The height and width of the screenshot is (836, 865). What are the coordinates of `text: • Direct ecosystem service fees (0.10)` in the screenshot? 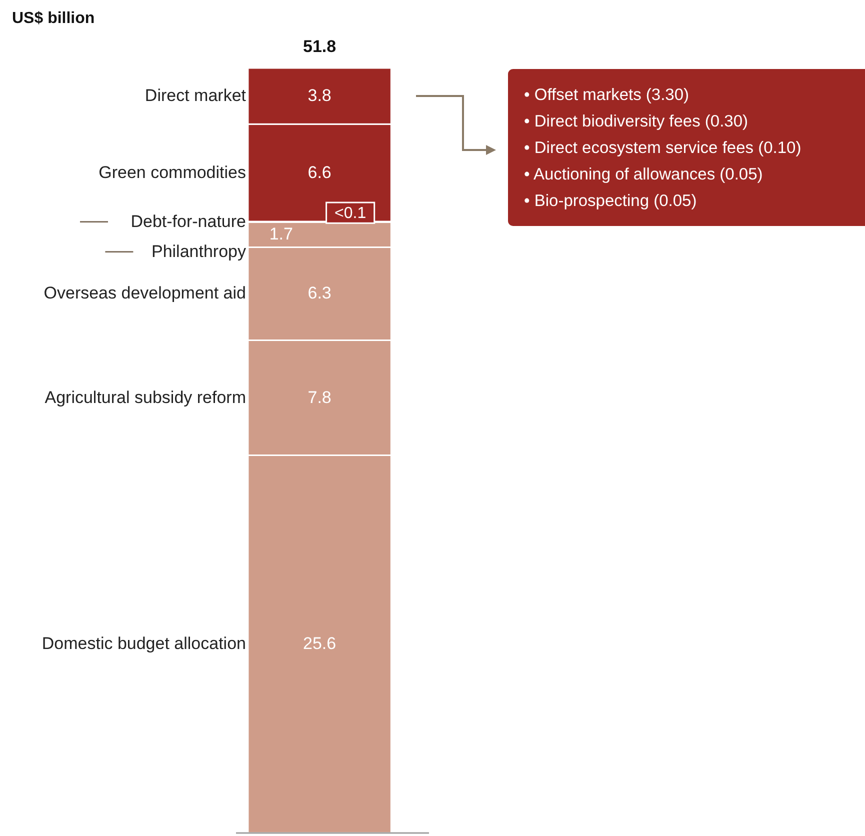 It's located at (663, 148).